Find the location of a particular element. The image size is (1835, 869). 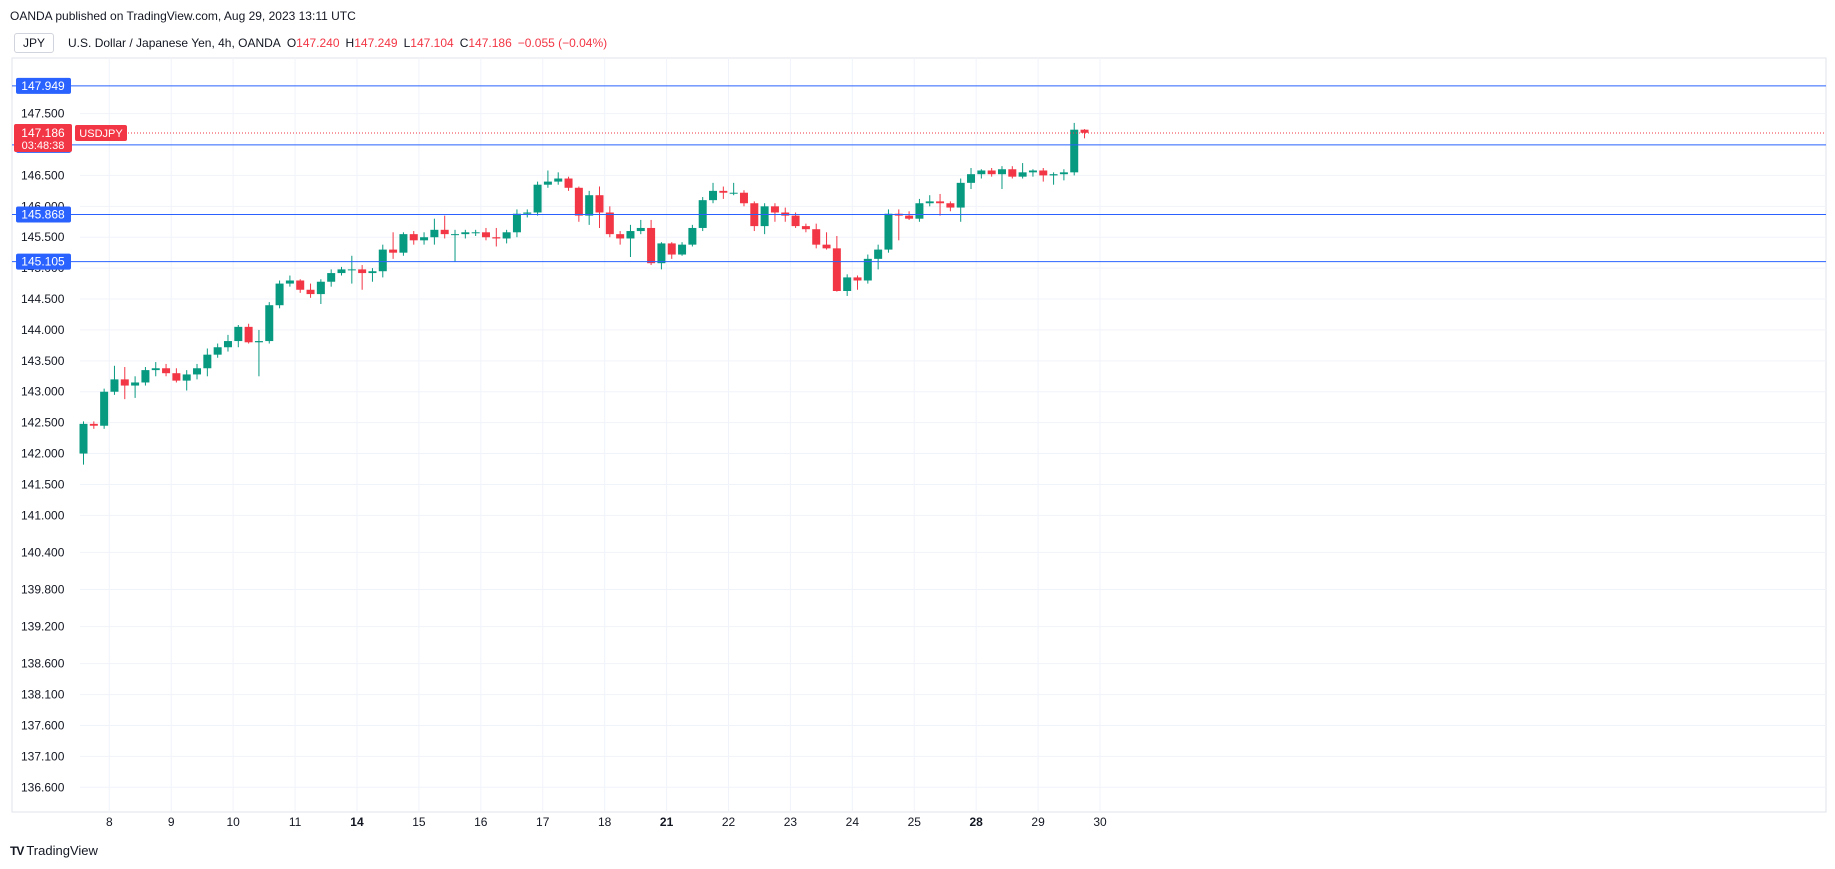

price-tick-label: 137.600 is located at coordinates (43, 725).